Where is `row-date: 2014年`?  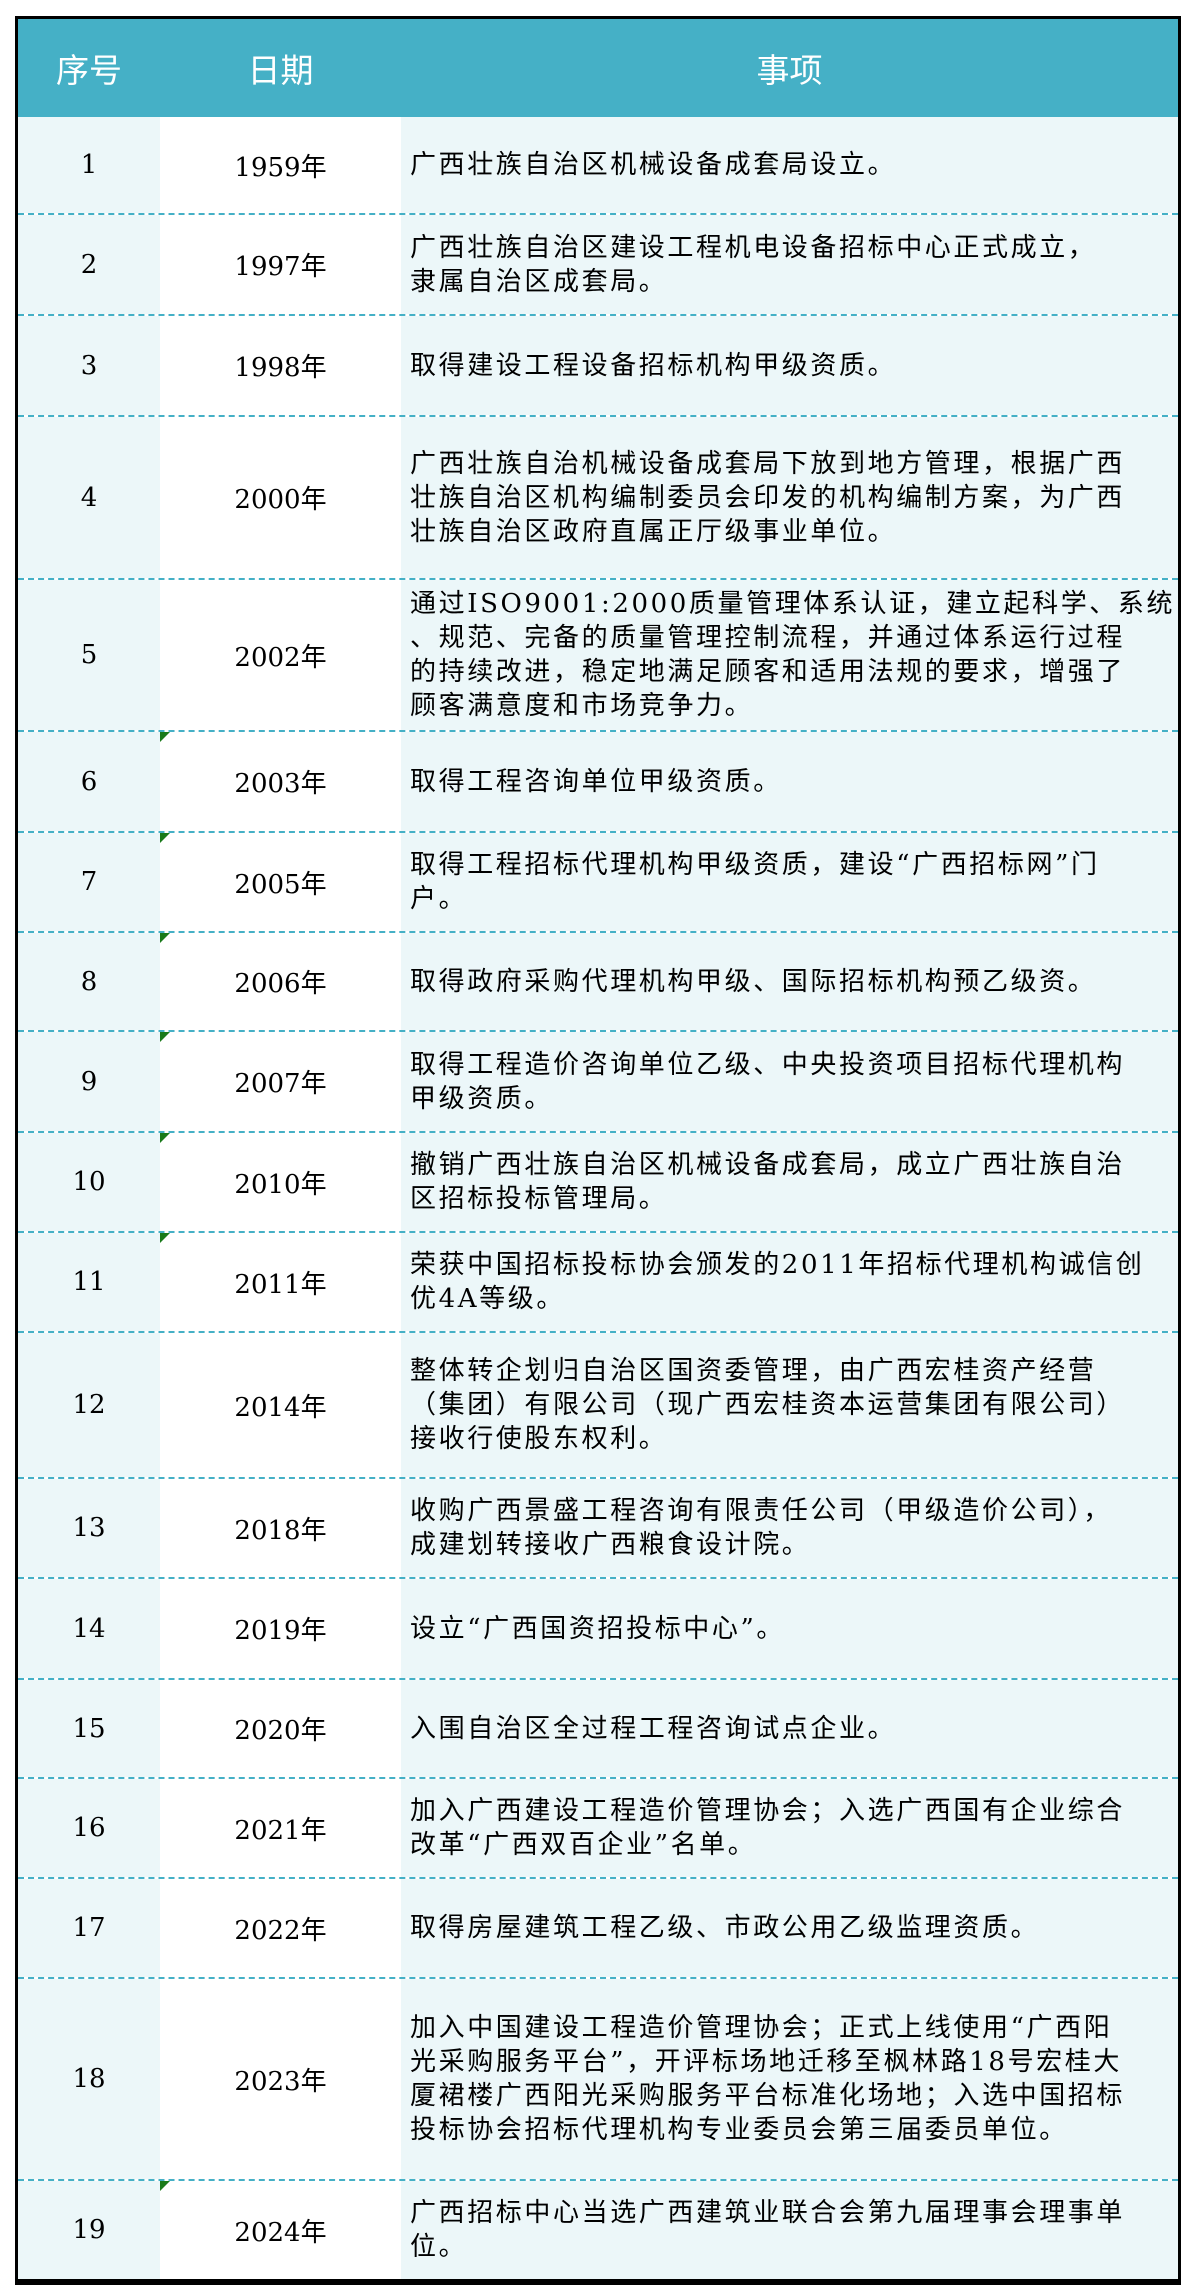
row-date: 2014年 is located at coordinates (280, 1405).